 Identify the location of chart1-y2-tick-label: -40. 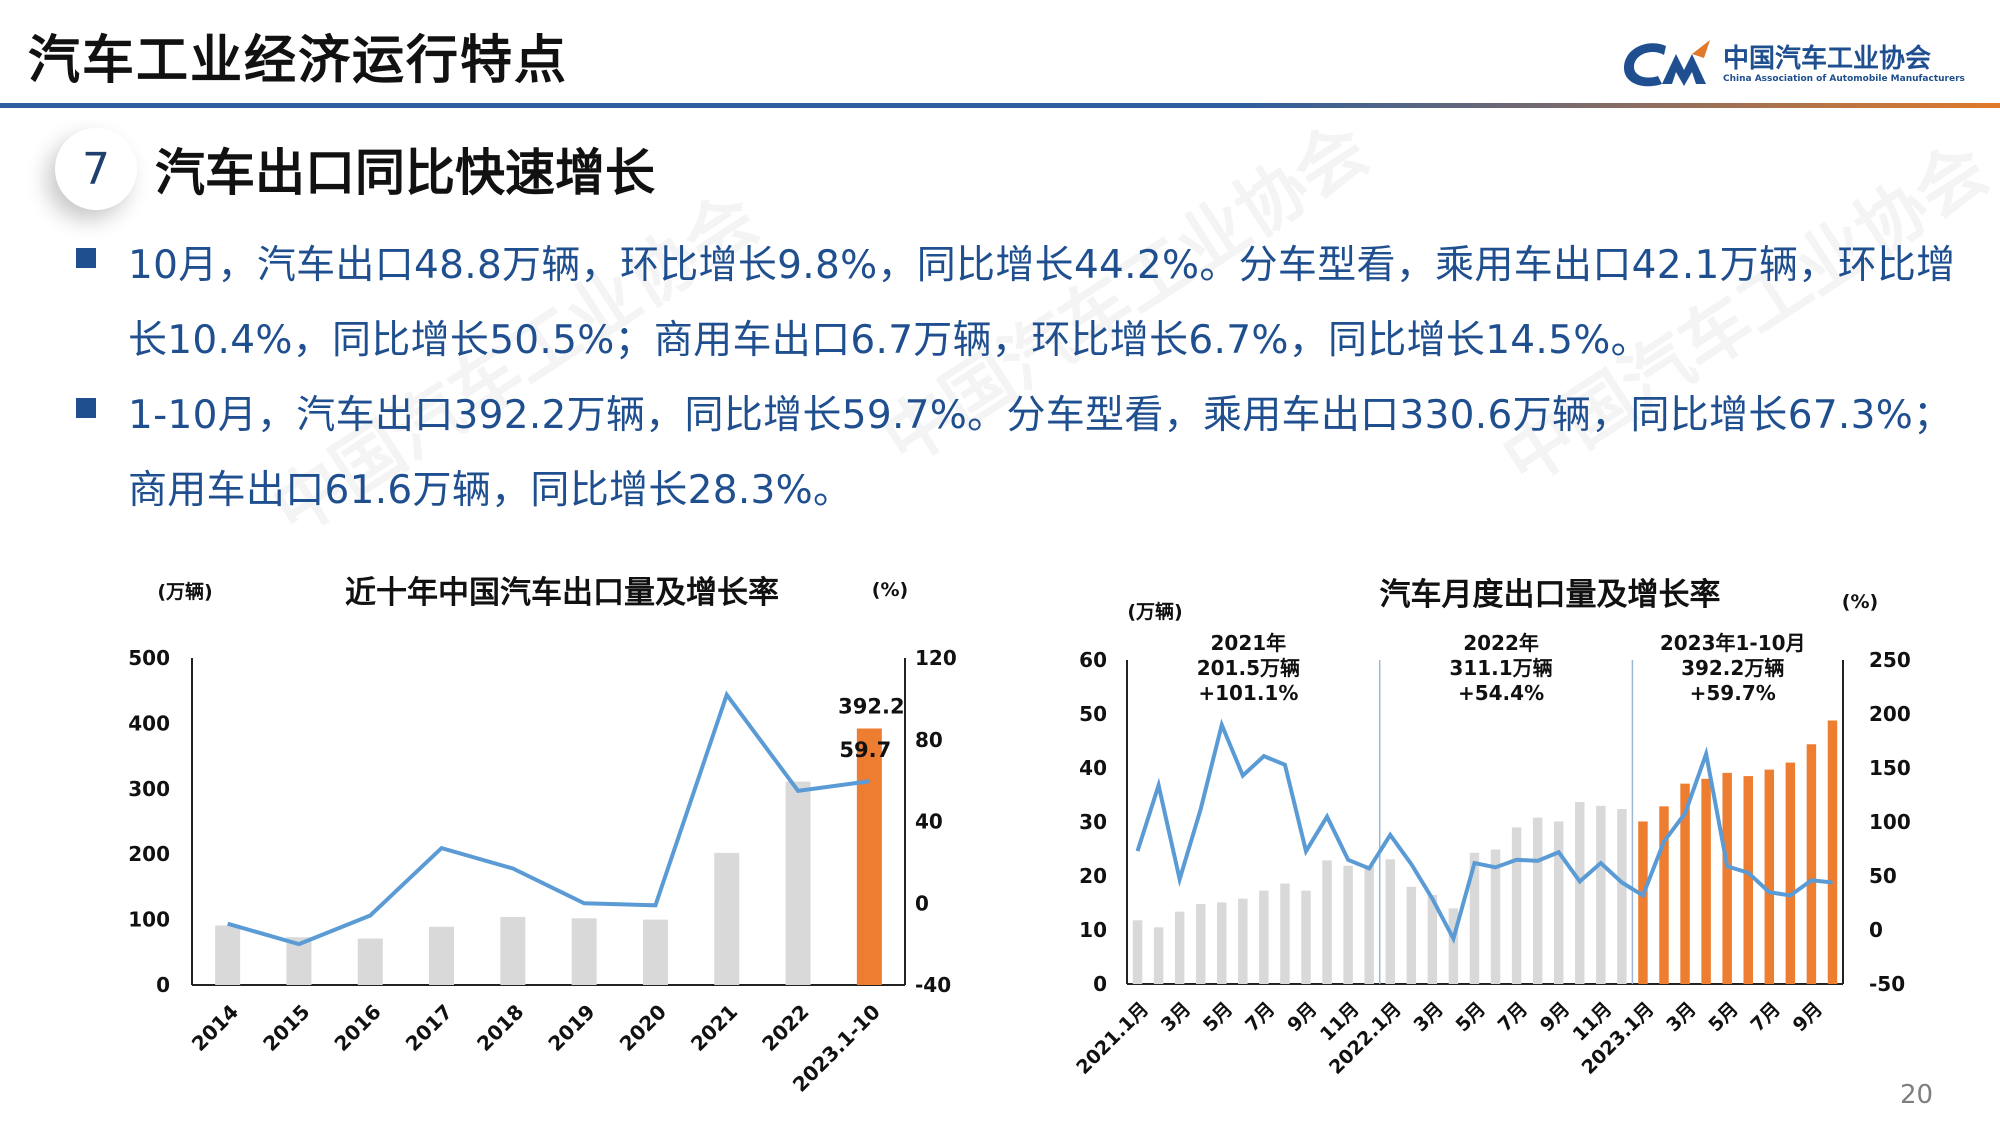
(933, 985).